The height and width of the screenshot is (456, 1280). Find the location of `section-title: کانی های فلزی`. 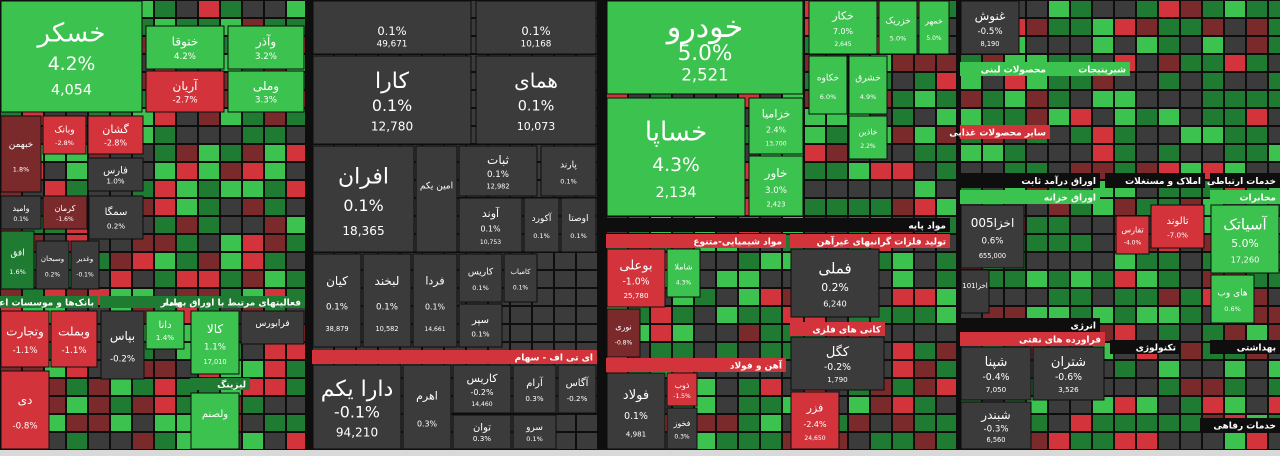

section-title: کانی های فلزی is located at coordinates (846, 331).